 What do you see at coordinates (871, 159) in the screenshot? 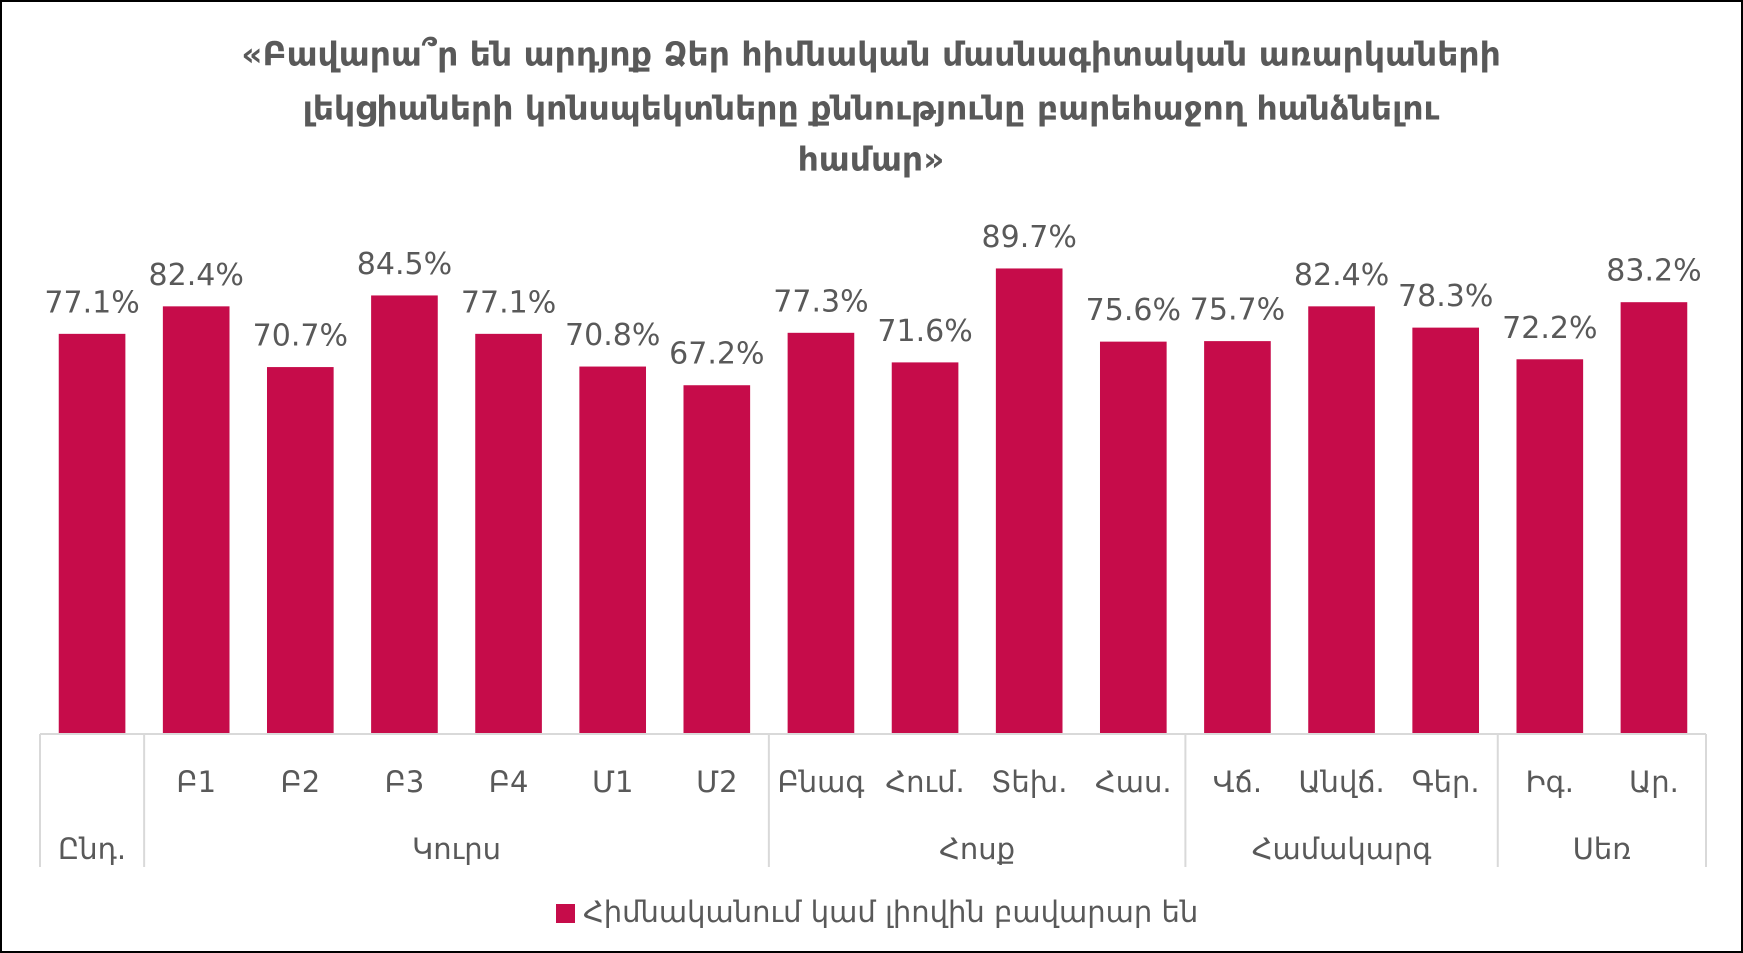
I see `chart-title: համար»` at bounding box center [871, 159].